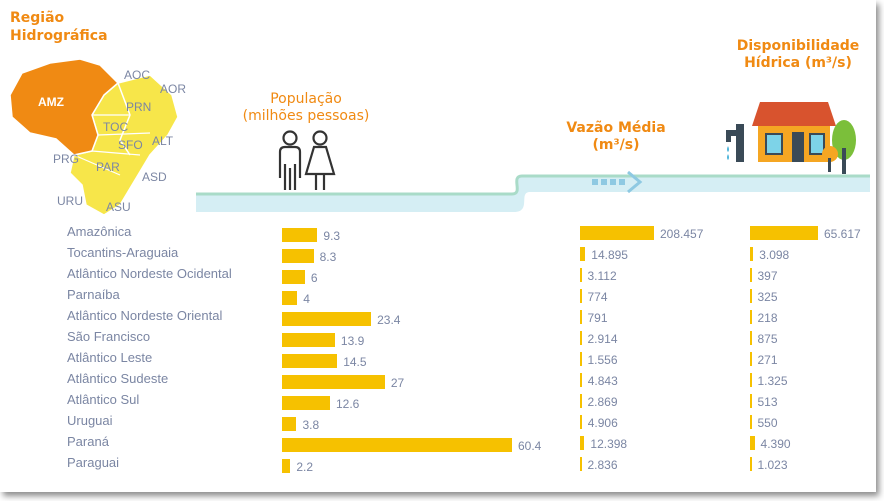 Image resolution: width=884 pixels, height=501 pixels. Describe the element at coordinates (767, 318) in the screenshot. I see `availability-value-label: 218` at that location.